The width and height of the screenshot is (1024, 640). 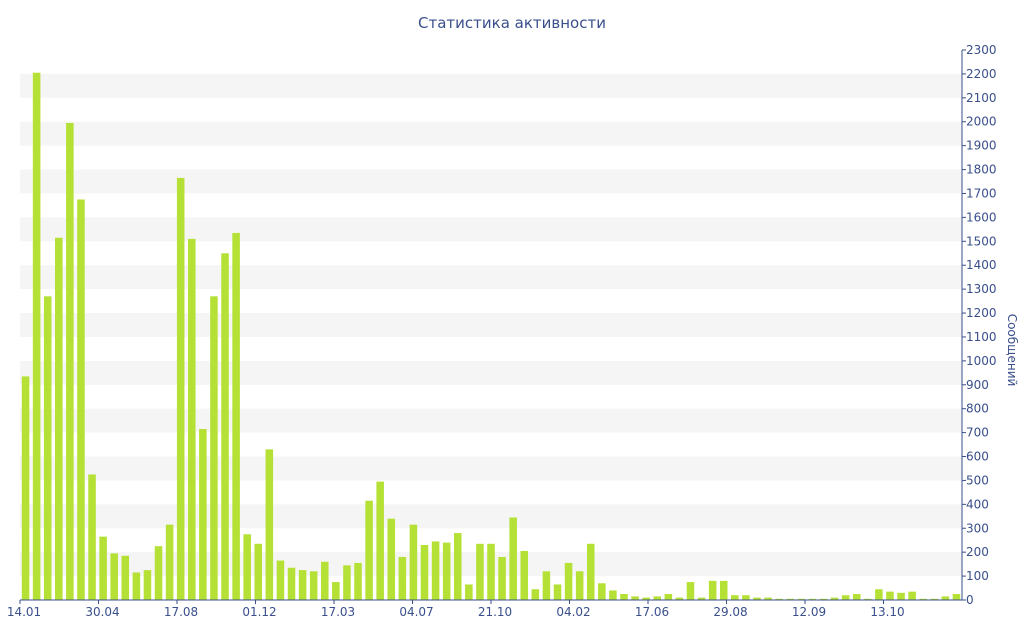 What do you see at coordinates (652, 612) in the screenshot?
I see `x-tick-label: 17.06` at bounding box center [652, 612].